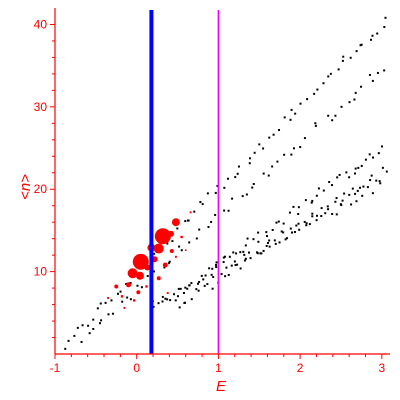 The image size is (400, 400). I want to click on x-tick-label: 3, so click(381, 368).